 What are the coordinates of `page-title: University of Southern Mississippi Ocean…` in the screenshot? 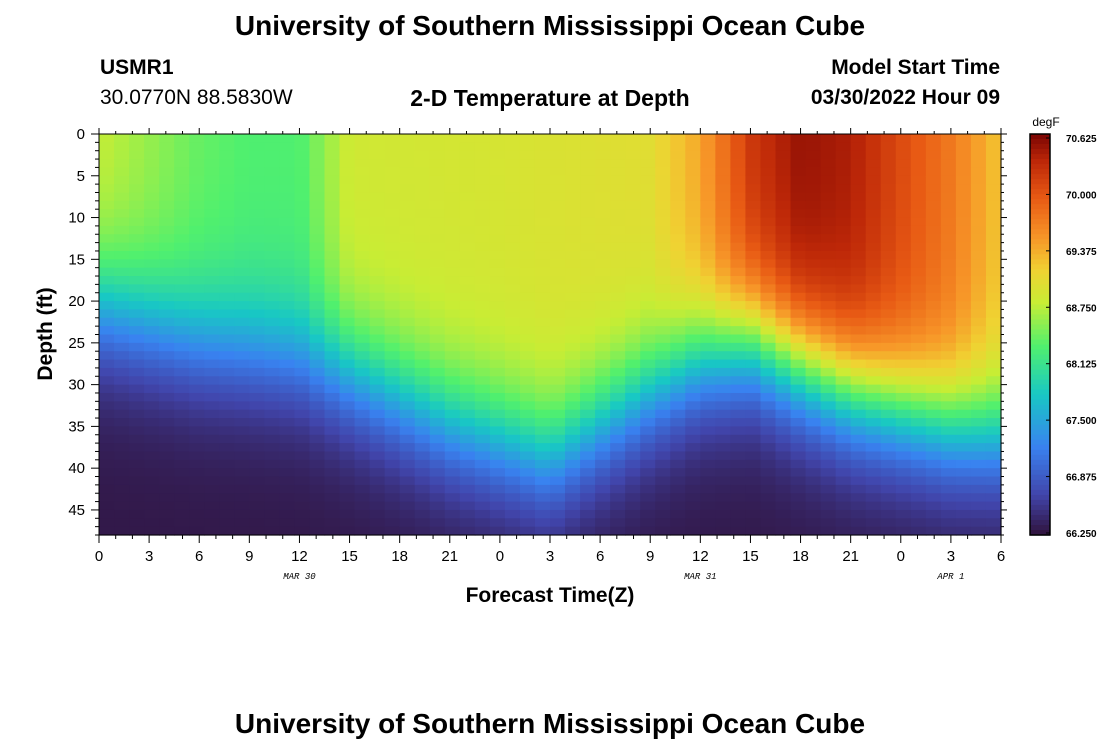 It's located at (550, 25).